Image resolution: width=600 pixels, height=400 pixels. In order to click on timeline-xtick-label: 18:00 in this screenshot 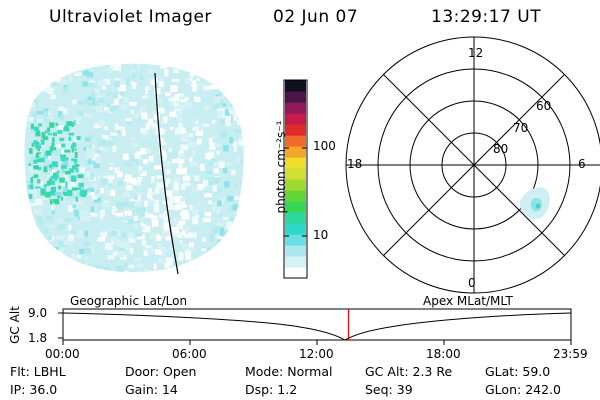, I will do `click(443, 354)`.